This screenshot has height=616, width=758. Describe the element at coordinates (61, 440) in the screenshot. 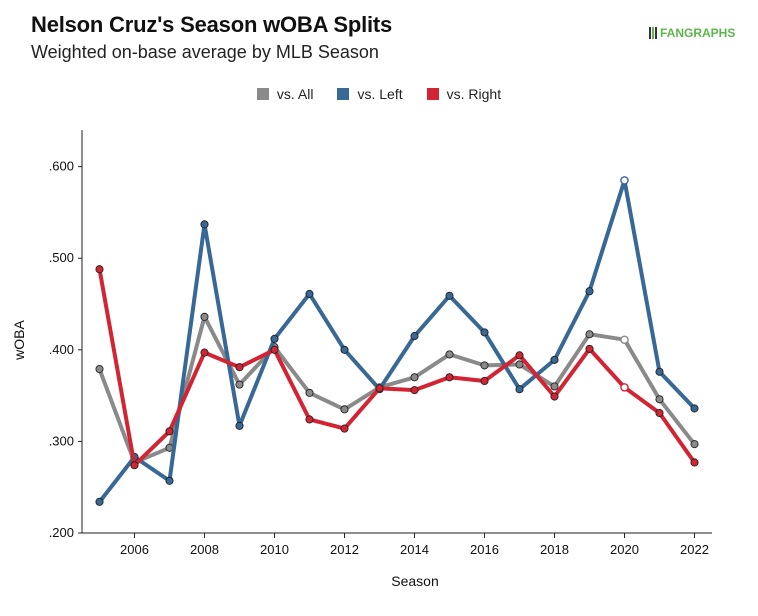

I see `y-tick-label: .300` at that location.